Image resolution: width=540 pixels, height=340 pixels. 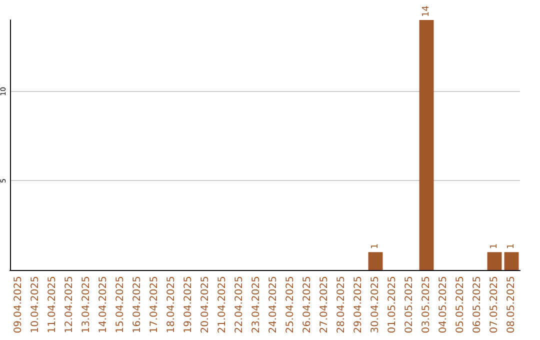 What do you see at coordinates (137, 305) in the screenshot?
I see `x-tick-label: 16.04.2025` at bounding box center [137, 305].